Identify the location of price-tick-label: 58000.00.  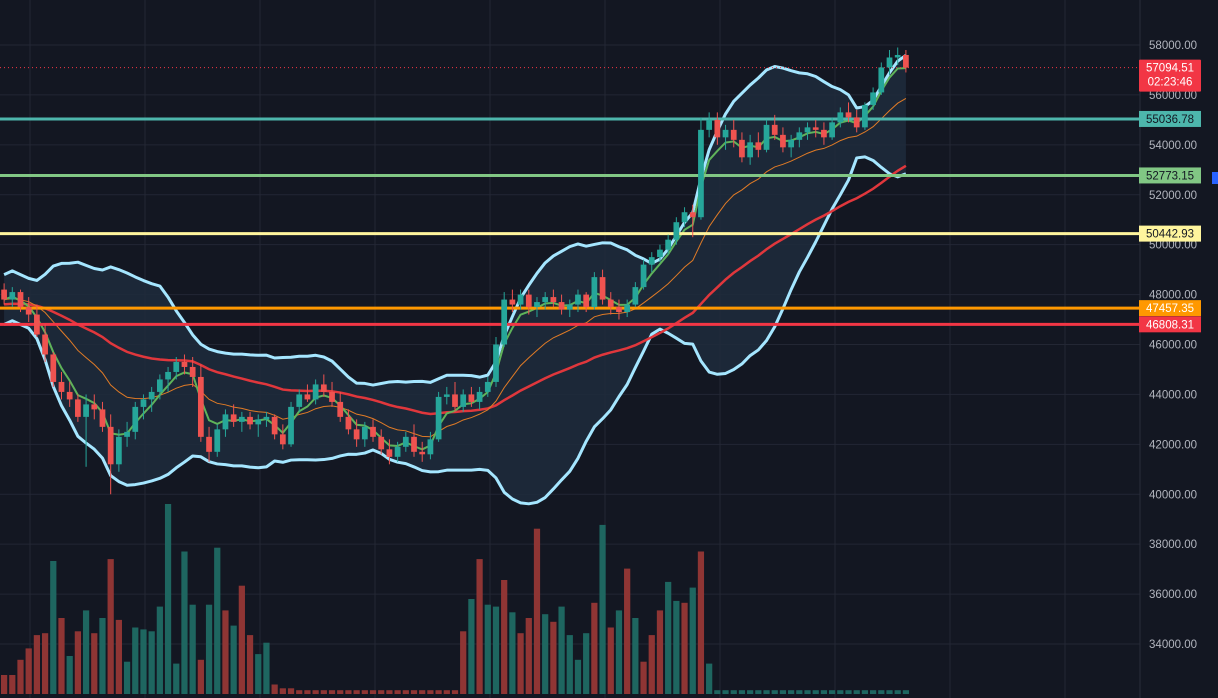
(1173, 46).